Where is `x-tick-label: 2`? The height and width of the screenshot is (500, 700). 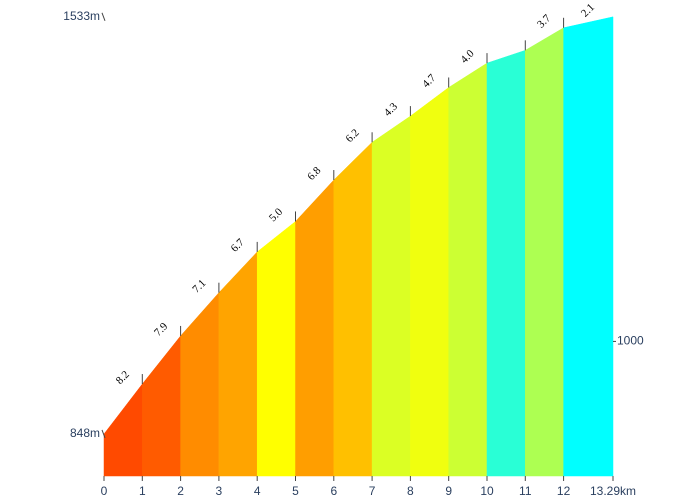 x-tick-label: 2 is located at coordinates (180, 491).